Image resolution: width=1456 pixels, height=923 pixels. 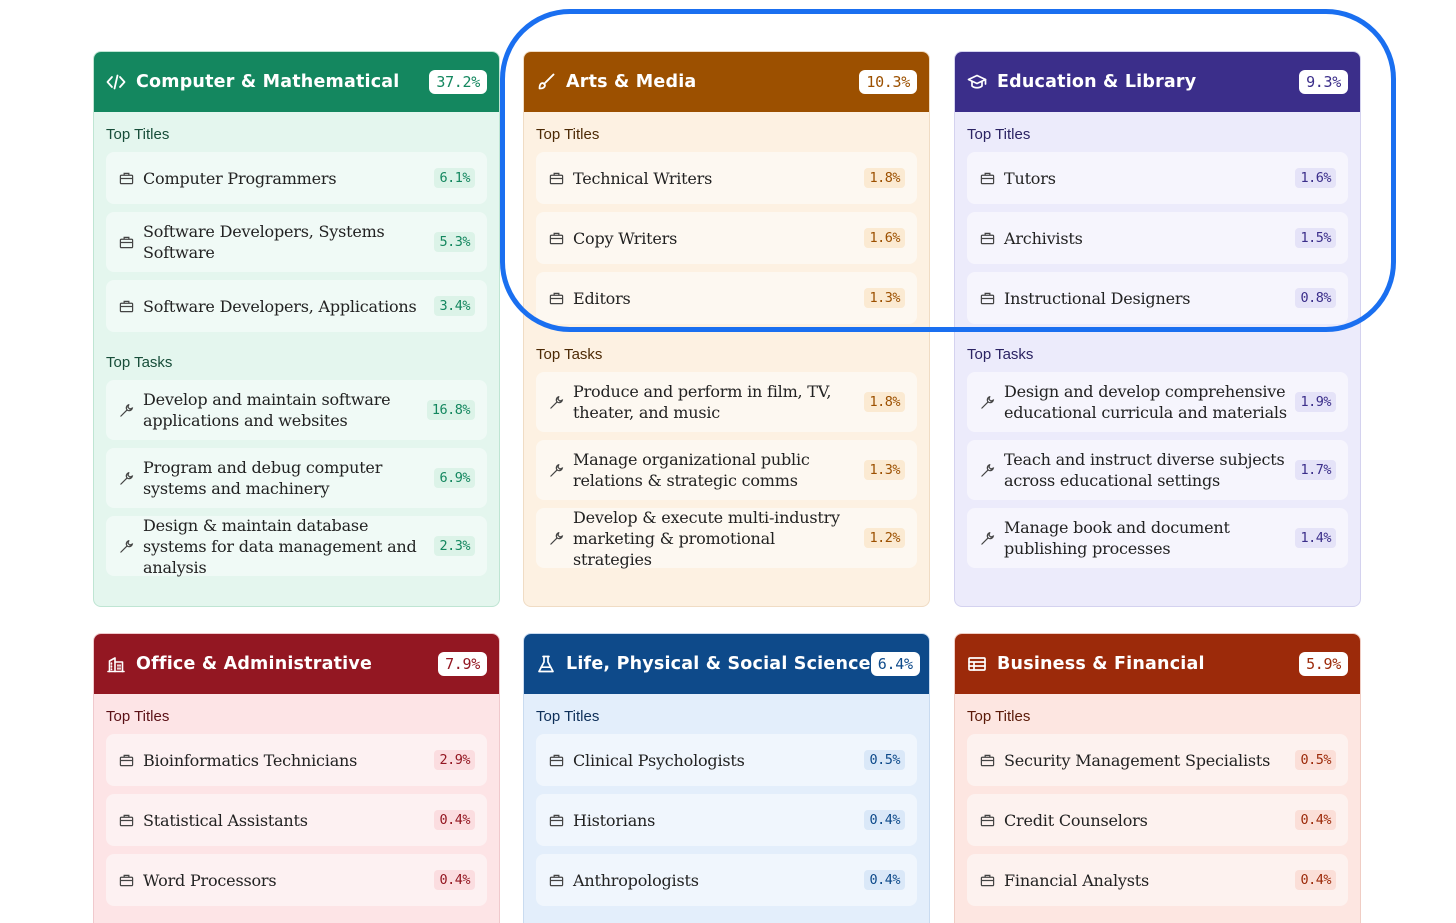 I want to click on row-percent: 16.8%, so click(x=450, y=410).